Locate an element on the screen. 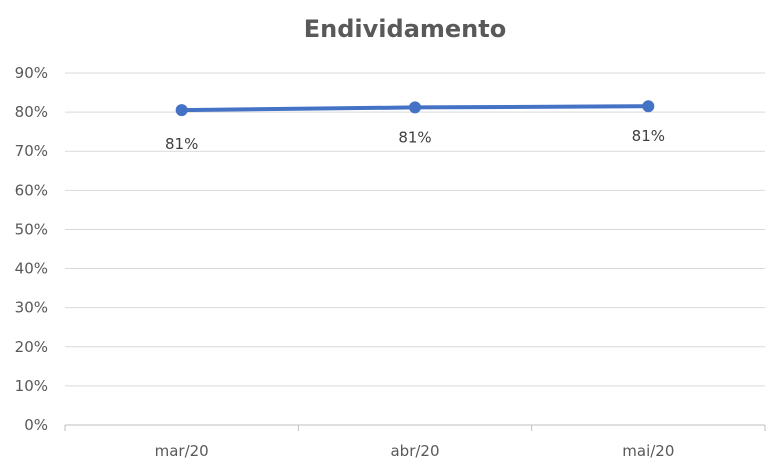 This screenshot has width=775, height=458. y-tick-label: 50% is located at coordinates (31, 229).